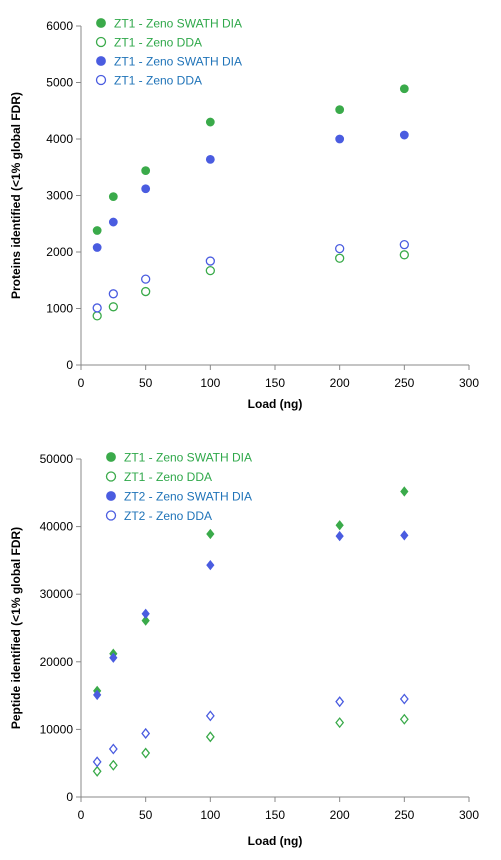  Describe the element at coordinates (57, 729) in the screenshot. I see `y-tick-label: 10000` at that location.